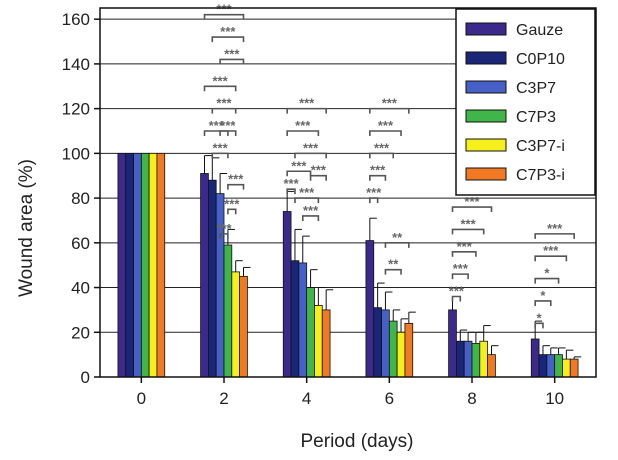  Describe the element at coordinates (357, 441) in the screenshot. I see `x-axis-title: Period (days)` at that location.